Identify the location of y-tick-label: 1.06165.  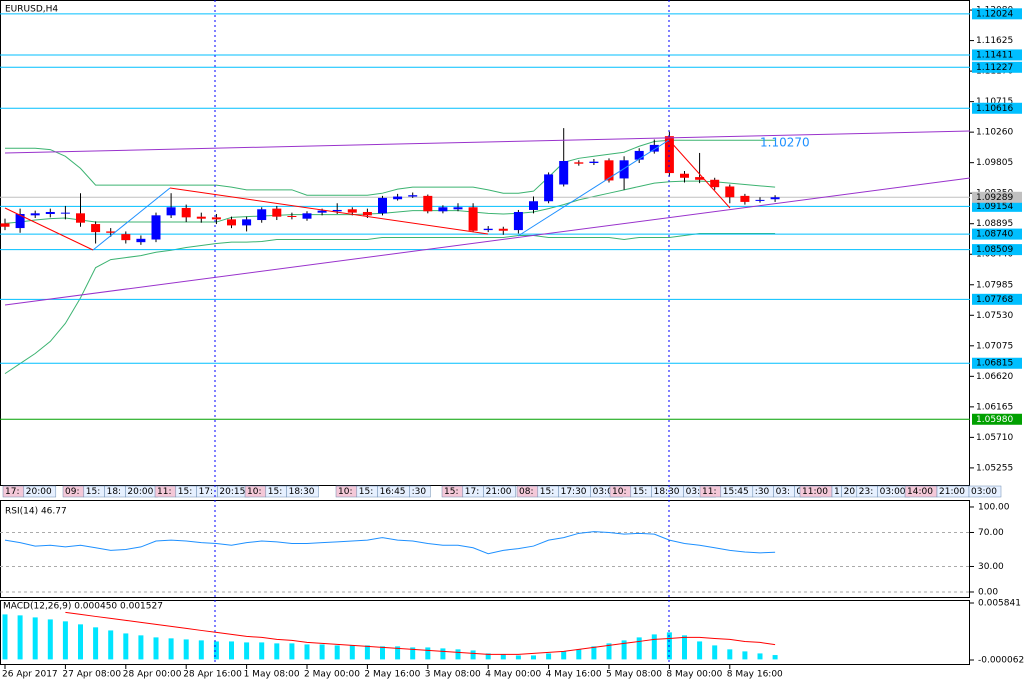
(994, 407).